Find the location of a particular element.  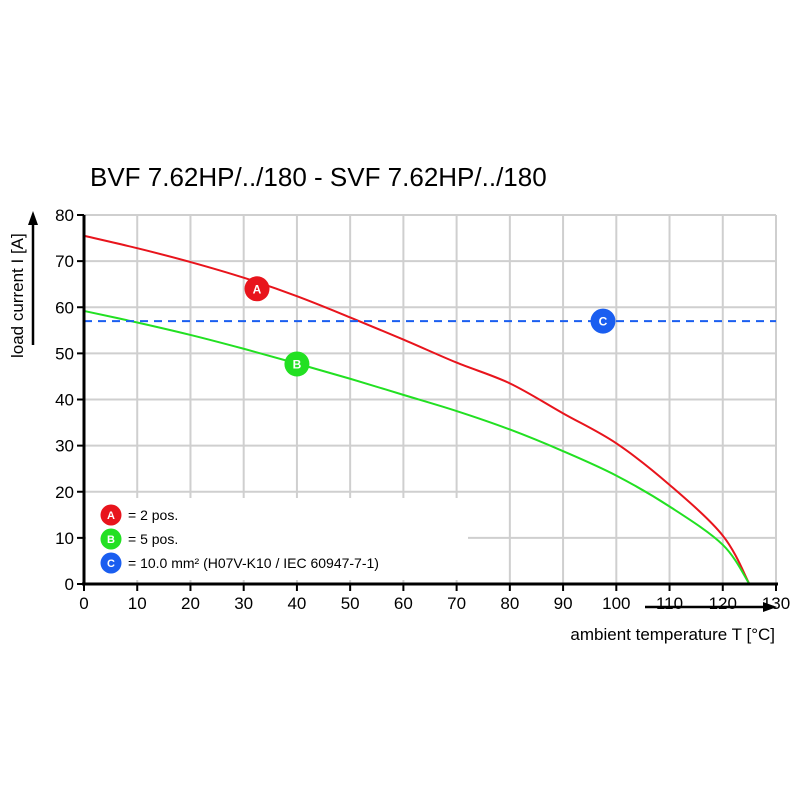

legend-marker-b is located at coordinates (111, 539).